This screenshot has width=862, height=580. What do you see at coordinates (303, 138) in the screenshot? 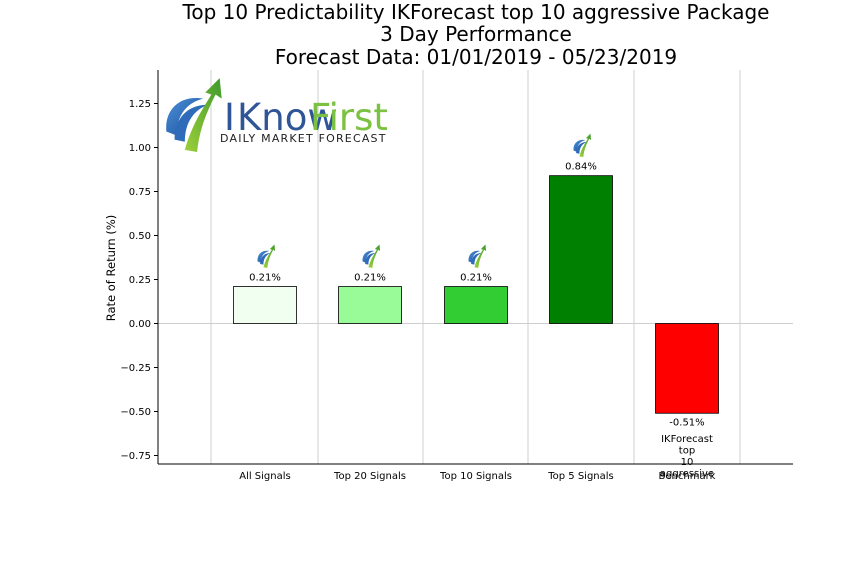
I see `logo-tagline: DAILY MARKET FORECAST` at bounding box center [303, 138].